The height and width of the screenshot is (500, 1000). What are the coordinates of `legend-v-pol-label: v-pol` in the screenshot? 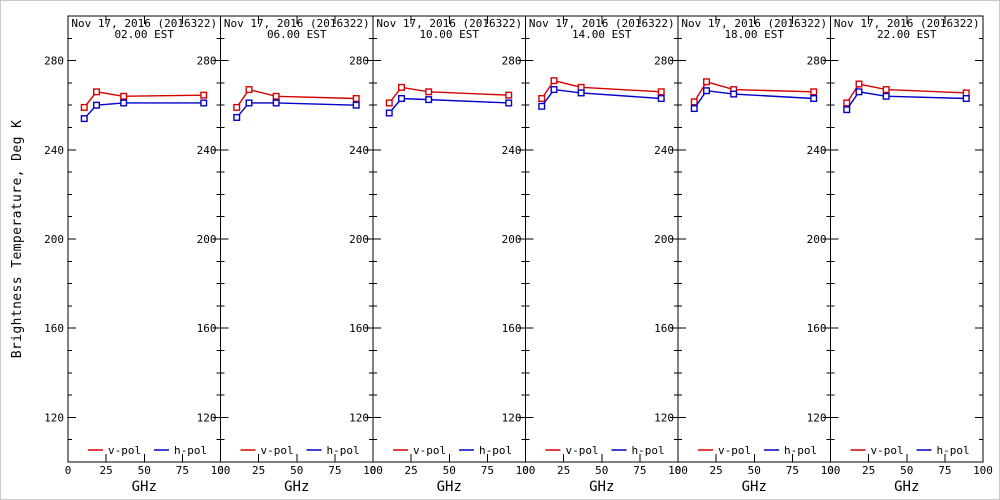 It's located at (124, 450).